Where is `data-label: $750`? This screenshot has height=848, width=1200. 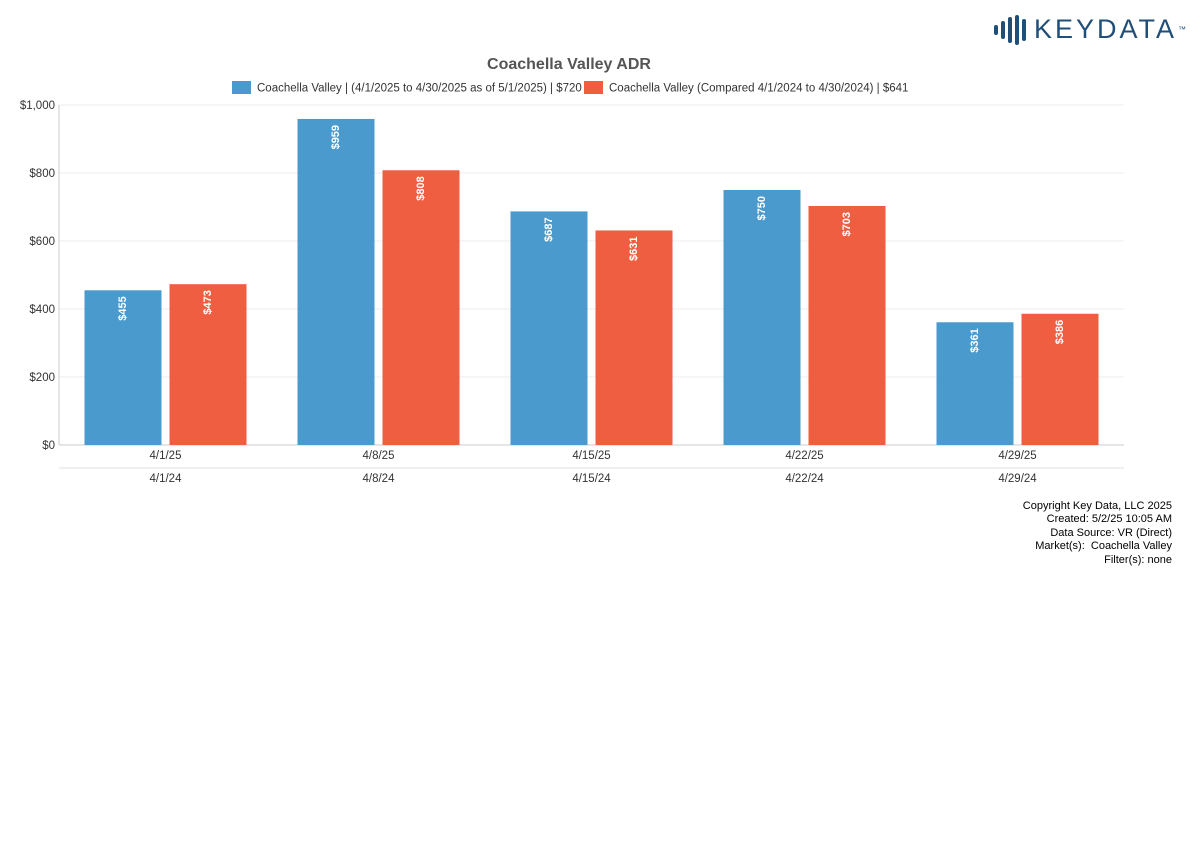 data-label: $750 is located at coordinates (762, 208).